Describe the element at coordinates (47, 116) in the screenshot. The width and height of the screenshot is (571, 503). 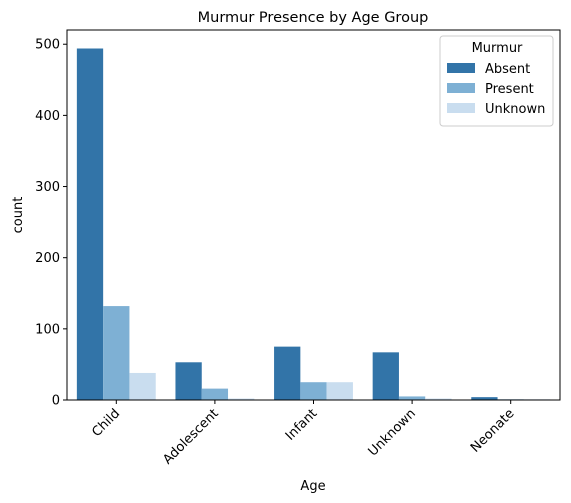
I see `y-tick-label: 400` at that location.